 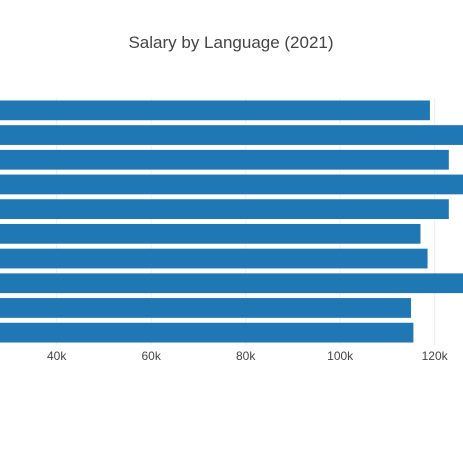 I want to click on x-tick-label: 120k, so click(x=435, y=356).